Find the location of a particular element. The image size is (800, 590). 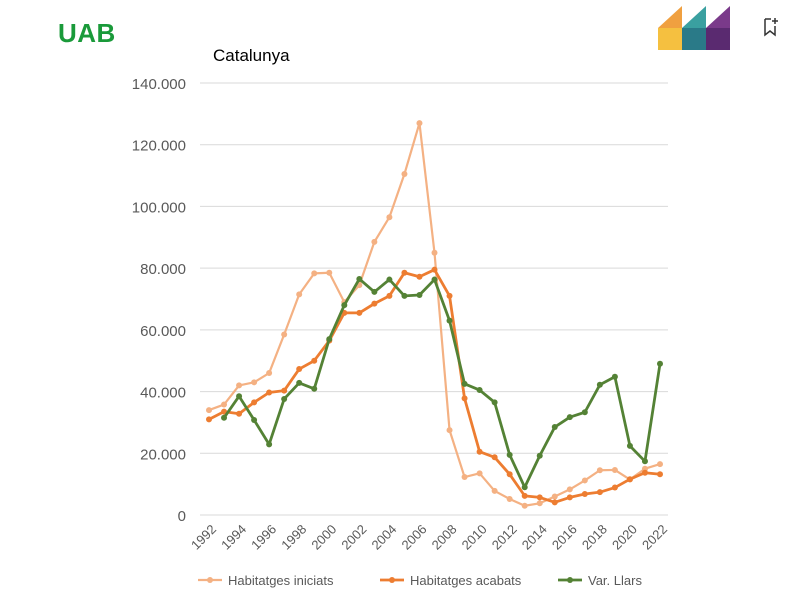

x-tick-label: 2014 is located at coordinates (534, 537).